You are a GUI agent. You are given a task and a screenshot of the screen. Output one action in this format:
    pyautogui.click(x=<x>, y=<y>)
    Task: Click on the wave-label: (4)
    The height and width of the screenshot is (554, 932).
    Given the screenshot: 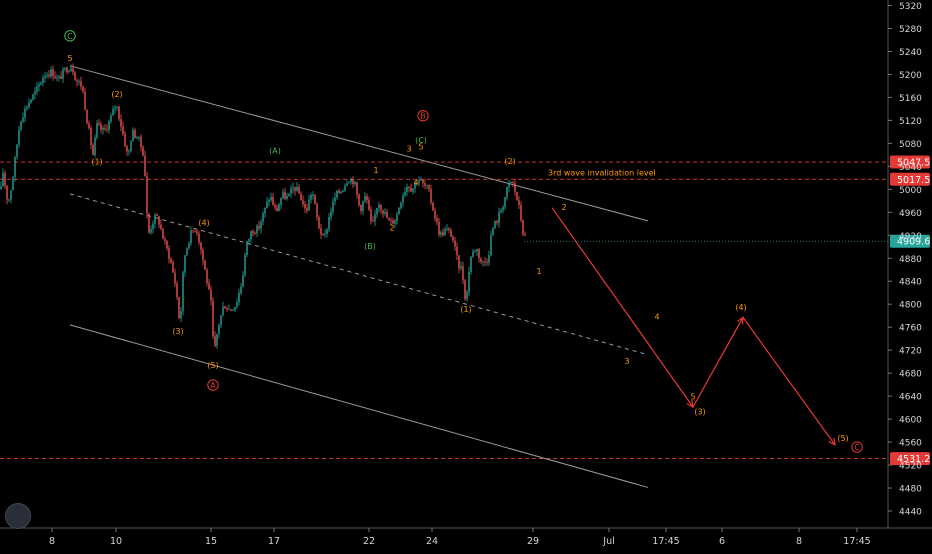 What is the action you would take?
    pyautogui.click(x=740, y=307)
    